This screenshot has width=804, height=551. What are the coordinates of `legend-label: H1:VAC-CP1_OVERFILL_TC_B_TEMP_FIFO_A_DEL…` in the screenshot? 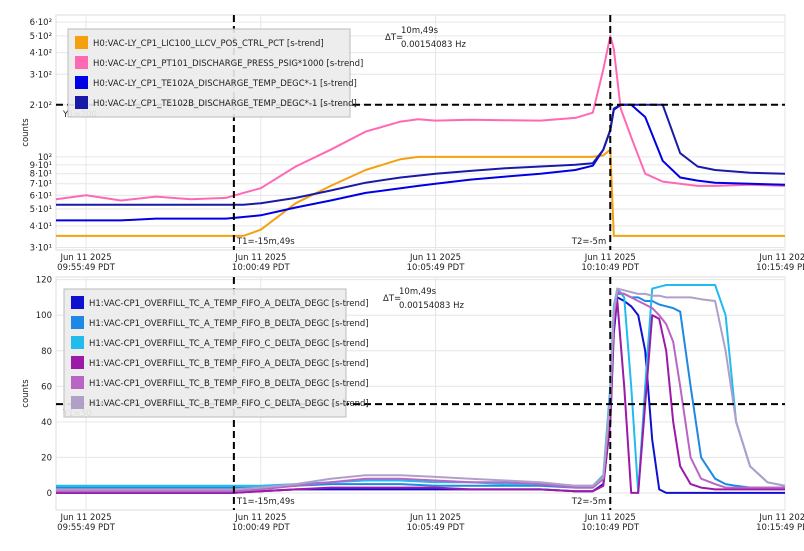 It's located at (229, 364).